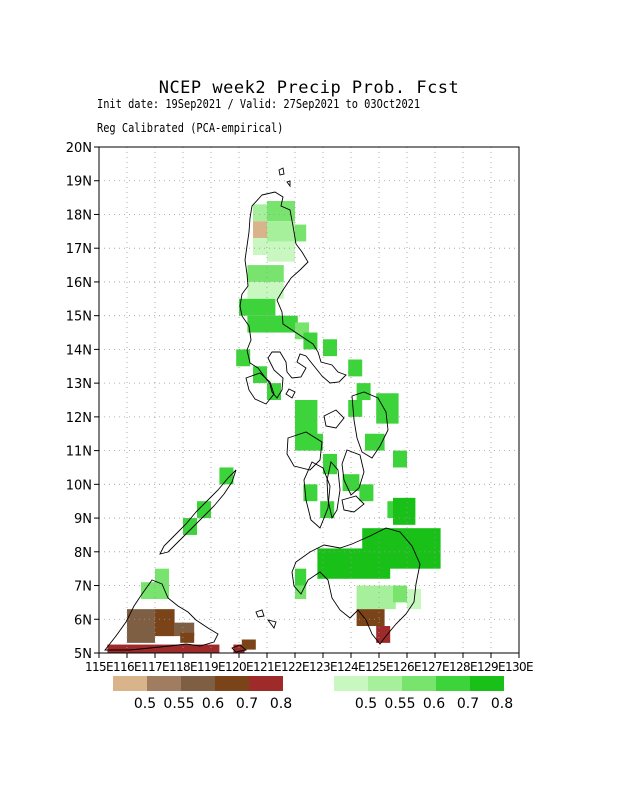  Describe the element at coordinates (79, 317) in the screenshot. I see `lat-label: 15N` at that location.